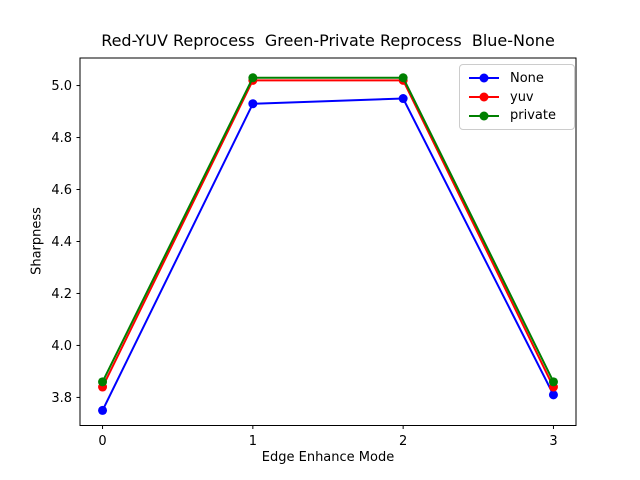 This screenshot has width=640, height=480. Describe the element at coordinates (61, 398) in the screenshot. I see `y-tick-label: 3.8` at that location.